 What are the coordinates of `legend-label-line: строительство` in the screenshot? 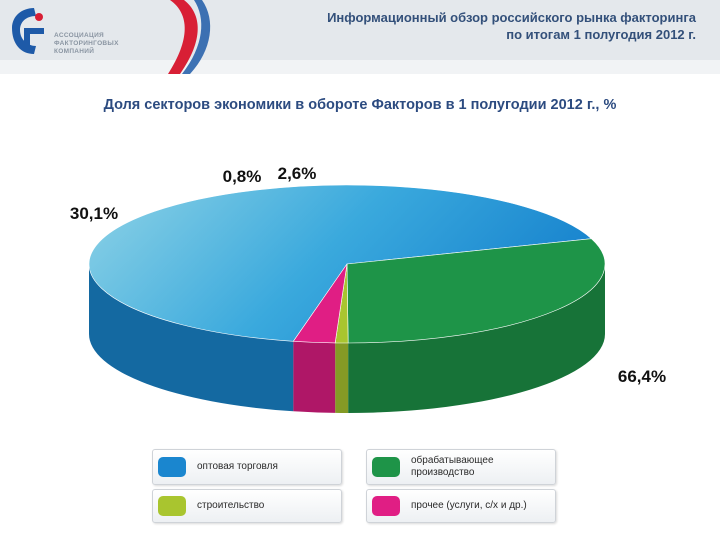 It's located at (231, 505).